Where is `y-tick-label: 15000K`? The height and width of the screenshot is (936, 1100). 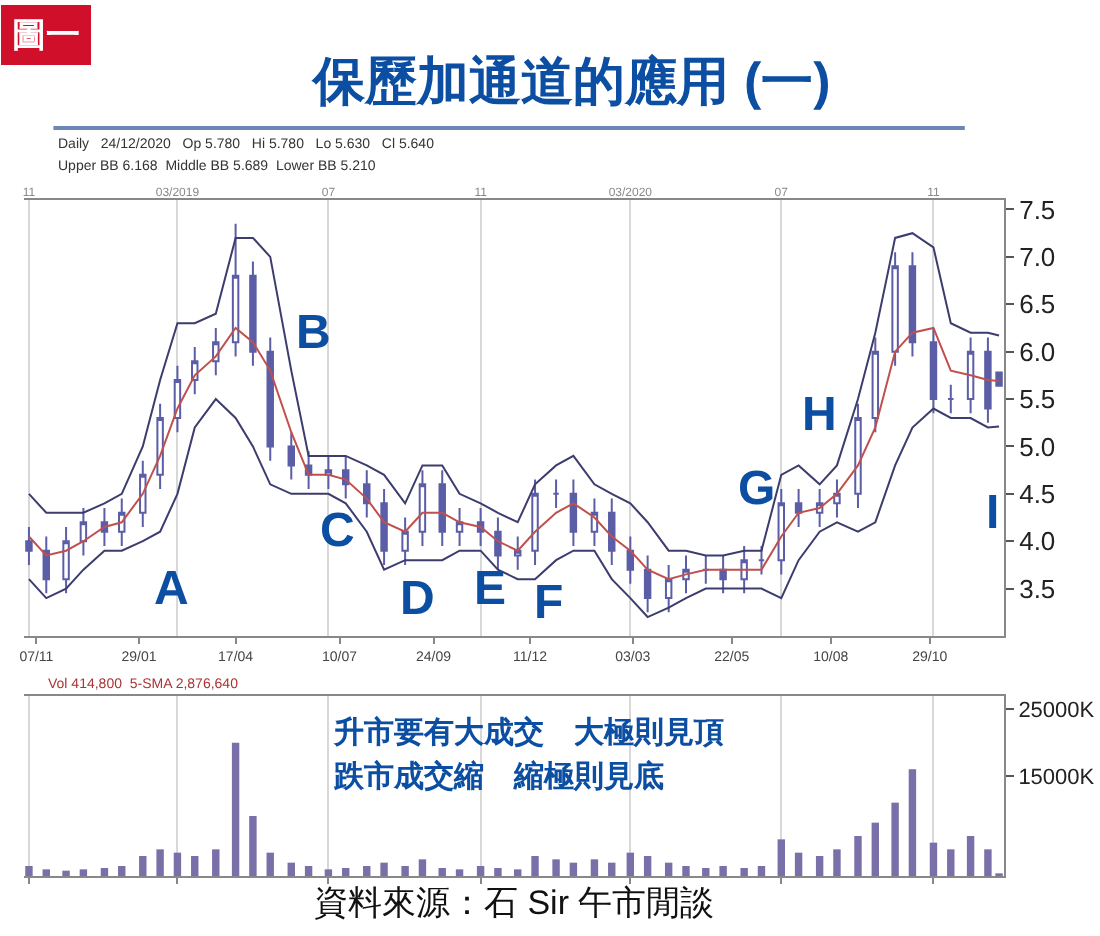 y-tick-label: 15000K is located at coordinates (1057, 777).